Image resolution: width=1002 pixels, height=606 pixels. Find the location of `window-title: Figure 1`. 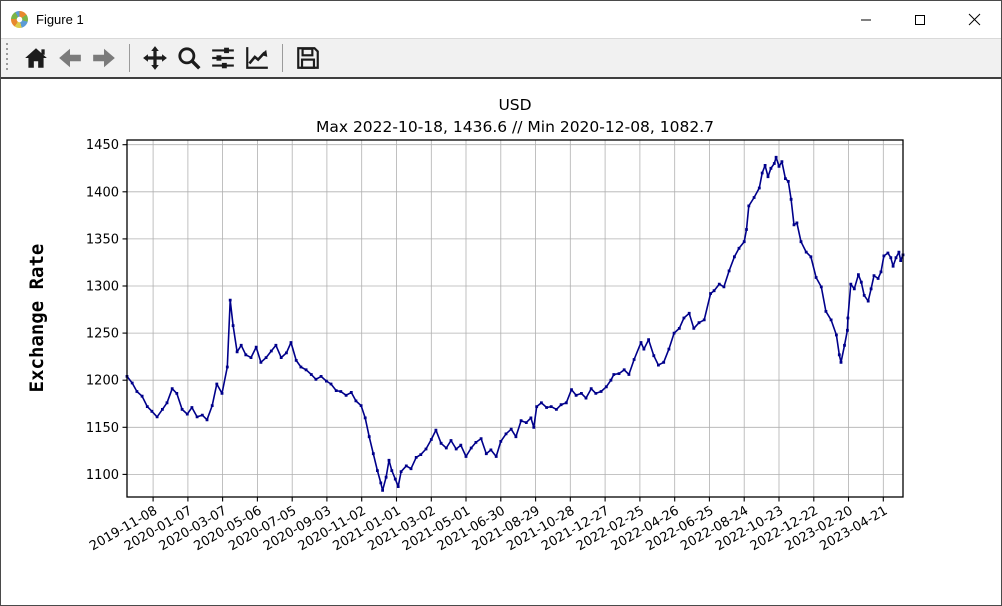

window-title: Figure 1 is located at coordinates (60, 19).